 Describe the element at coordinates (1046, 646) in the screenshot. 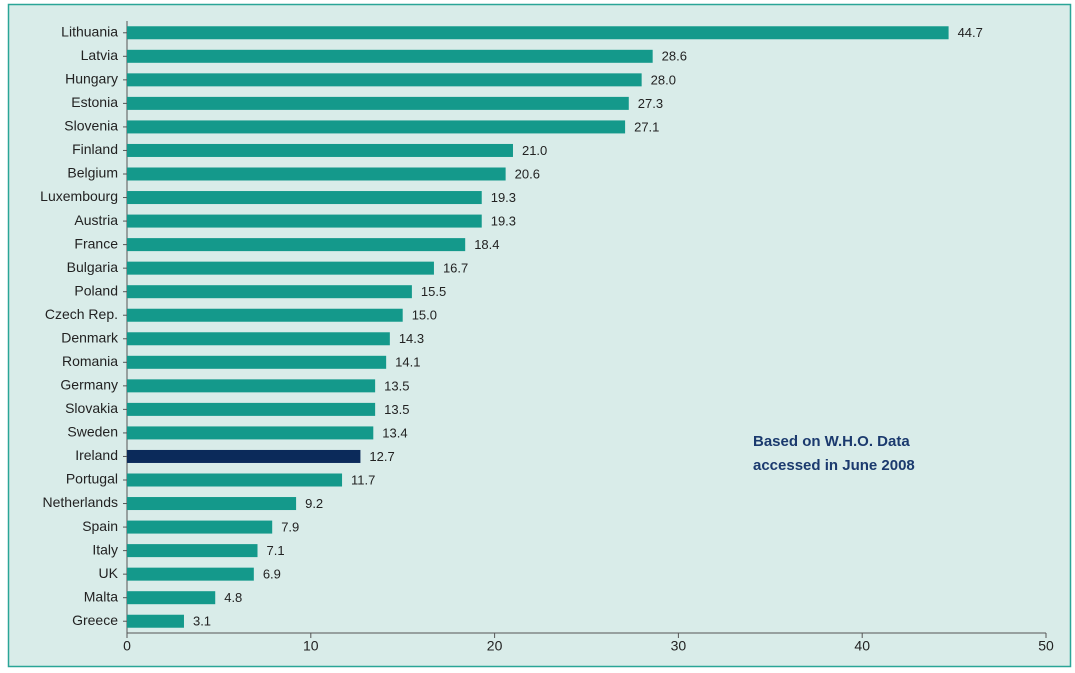

I see `x-tick-label: 50` at that location.